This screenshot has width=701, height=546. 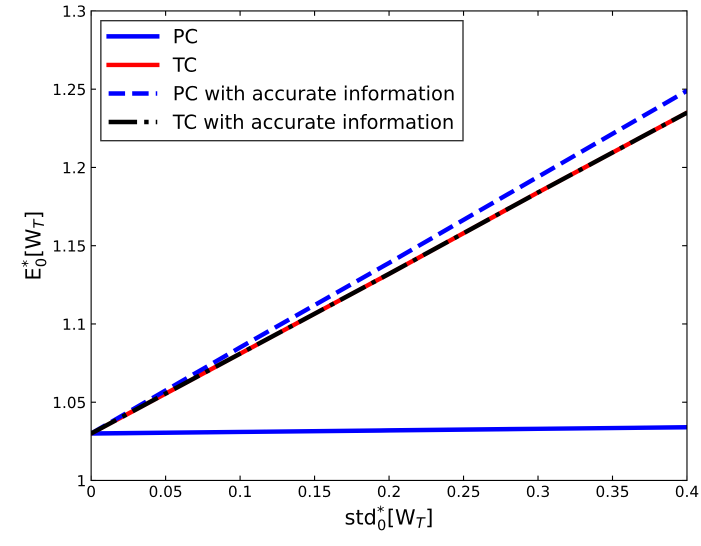 What do you see at coordinates (74, 324) in the screenshot?
I see `y-tick-label: 1.1` at bounding box center [74, 324].